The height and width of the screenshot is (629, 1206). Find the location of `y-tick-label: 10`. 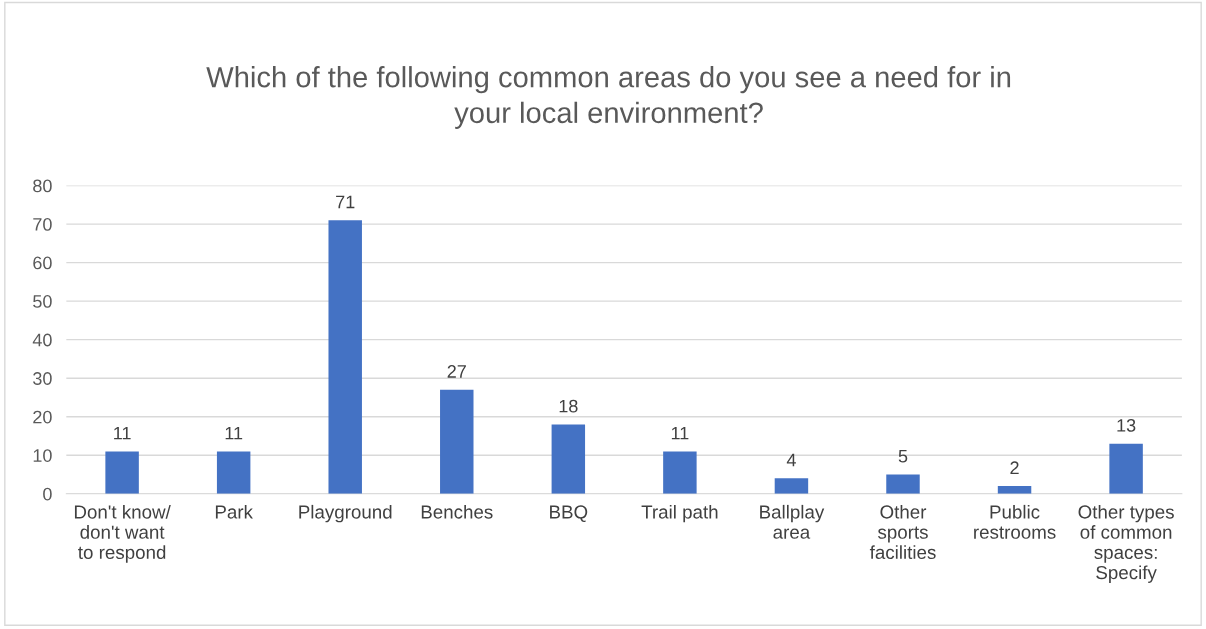

y-tick-label: 10 is located at coordinates (42, 455).